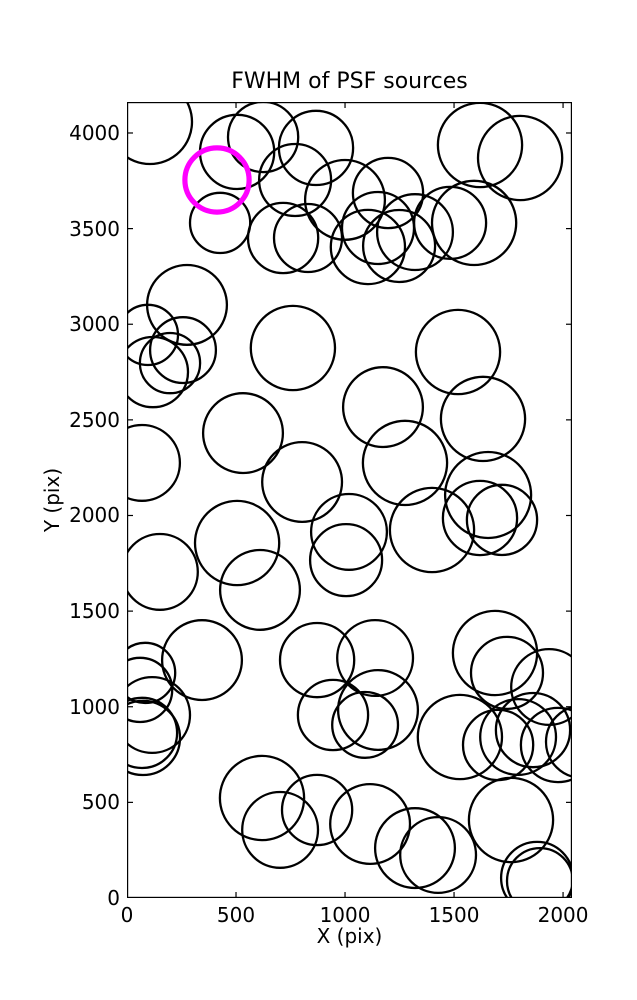  I want to click on y-tick-label: 0, so click(113, 898).